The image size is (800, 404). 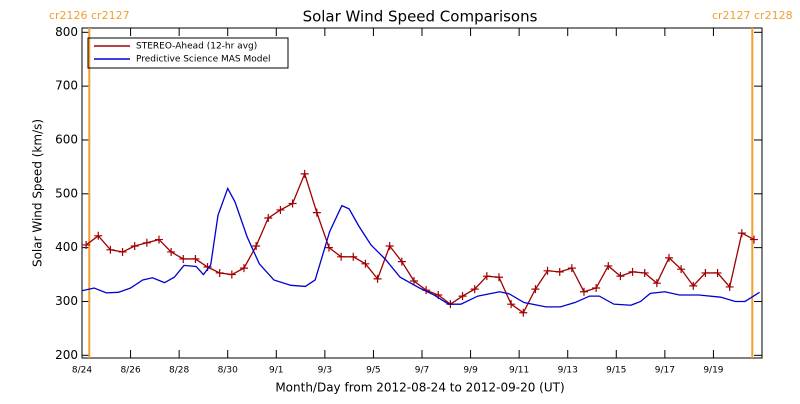 What do you see at coordinates (713, 371) in the screenshot?
I see `x-tick-label: 9/19` at bounding box center [713, 371].